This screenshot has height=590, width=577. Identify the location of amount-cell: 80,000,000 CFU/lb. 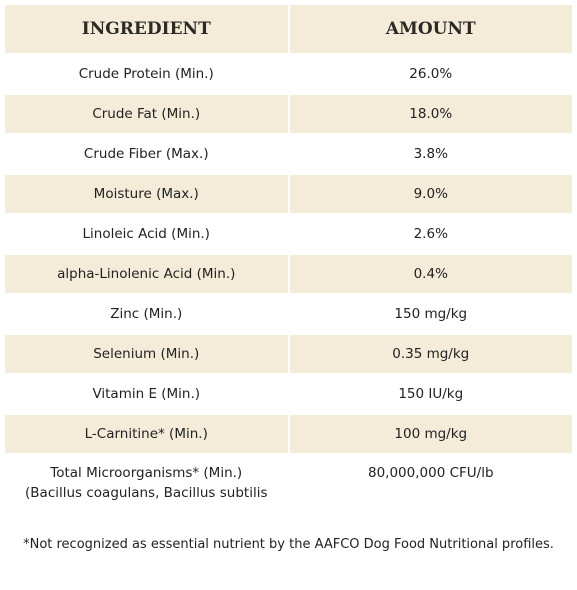
(430, 473).